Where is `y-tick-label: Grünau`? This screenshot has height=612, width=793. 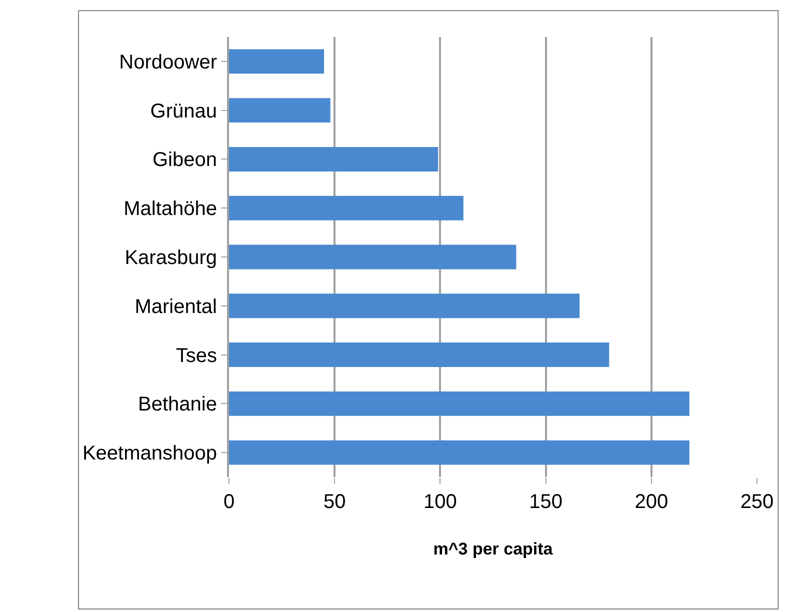
y-tick-label: Grünau is located at coordinates (183, 111).